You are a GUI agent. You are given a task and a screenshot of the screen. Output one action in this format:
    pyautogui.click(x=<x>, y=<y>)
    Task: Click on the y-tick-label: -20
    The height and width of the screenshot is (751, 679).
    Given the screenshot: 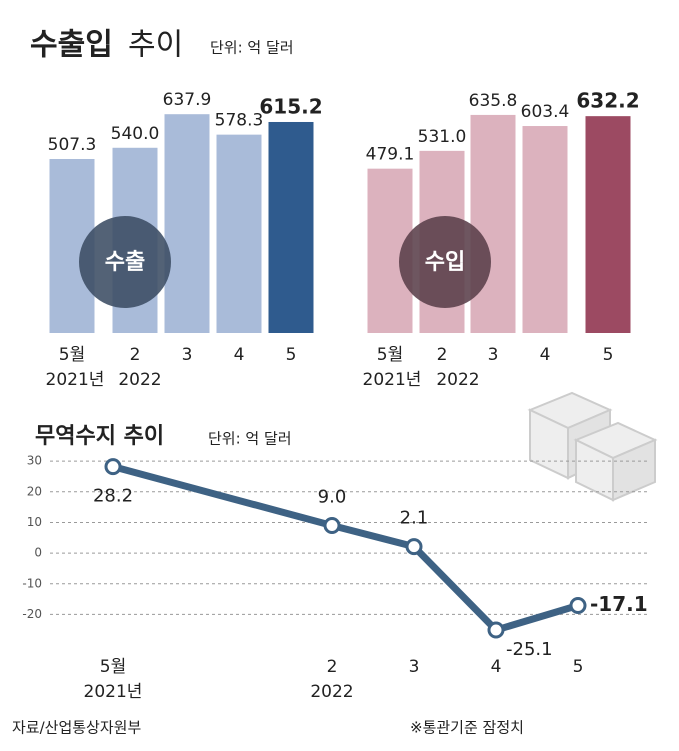 What is the action you would take?
    pyautogui.click(x=32, y=614)
    